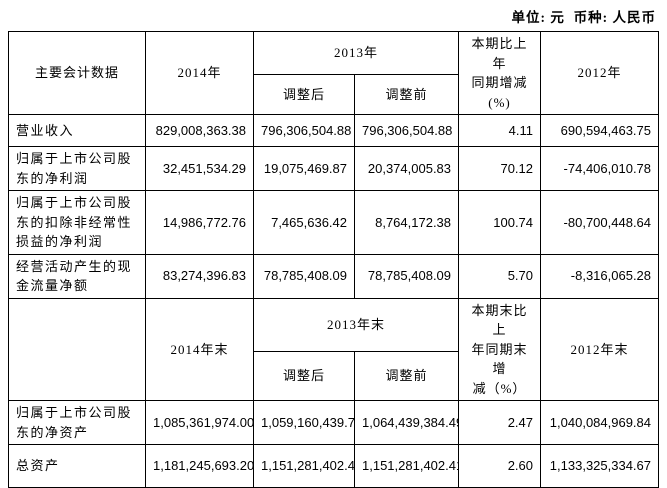  Describe the element at coordinates (356, 53) in the screenshot. I see `header-2013: 2013年` at that location.